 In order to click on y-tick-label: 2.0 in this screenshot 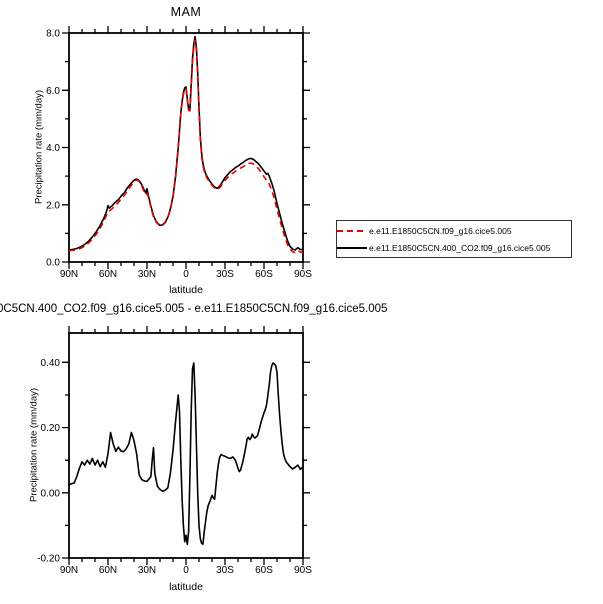, I will do `click(53, 205)`.